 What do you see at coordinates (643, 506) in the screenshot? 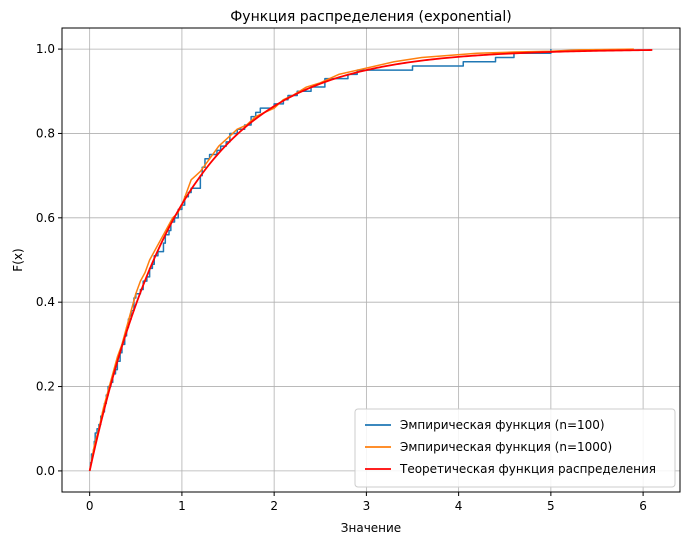
I see `x-tick-label: 6` at bounding box center [643, 506].